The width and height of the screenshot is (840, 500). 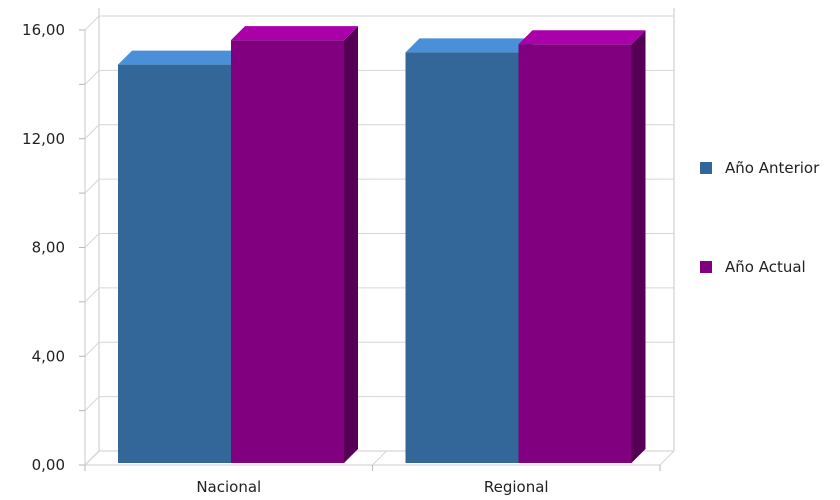 I want to click on legend-item: Año Anterior, so click(x=760, y=168).